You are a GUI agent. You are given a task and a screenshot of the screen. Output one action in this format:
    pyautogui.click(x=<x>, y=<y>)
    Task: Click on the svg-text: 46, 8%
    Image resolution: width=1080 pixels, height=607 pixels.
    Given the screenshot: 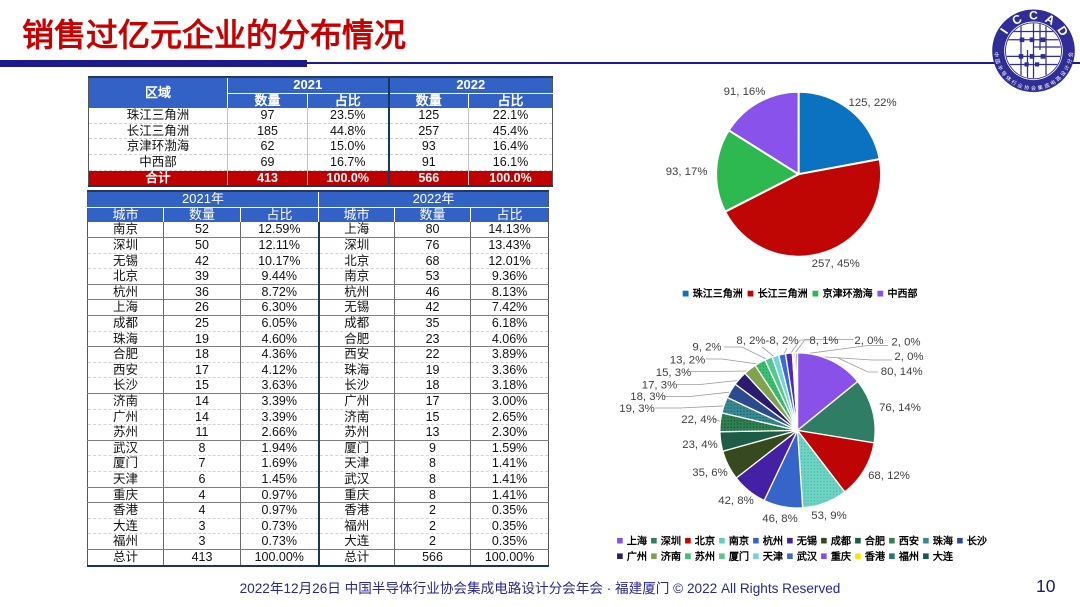 What is the action you would take?
    pyautogui.click(x=779, y=519)
    